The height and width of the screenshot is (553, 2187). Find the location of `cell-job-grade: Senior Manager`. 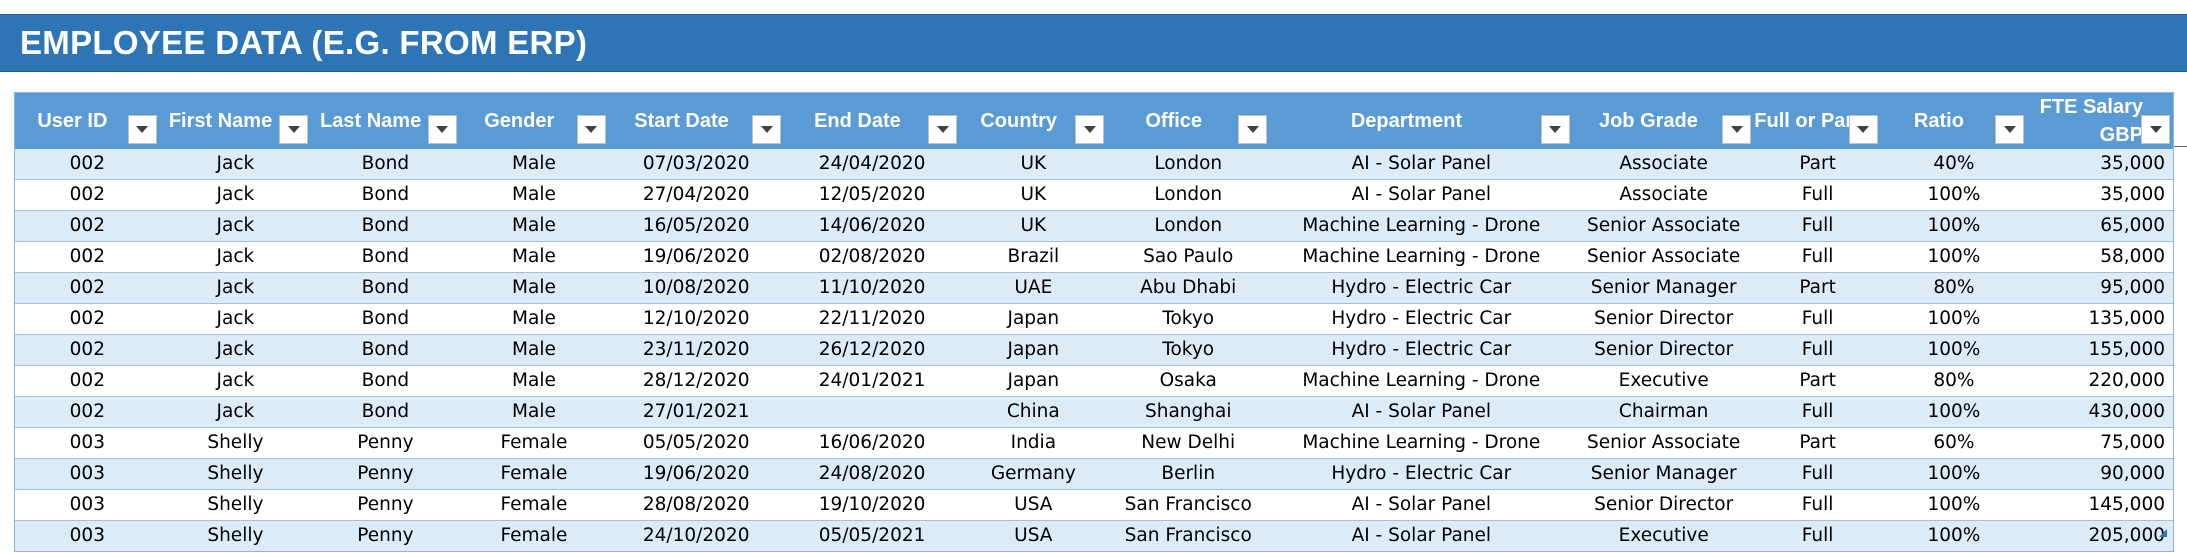

cell-job-grade: Senior Manager is located at coordinates (1663, 473).